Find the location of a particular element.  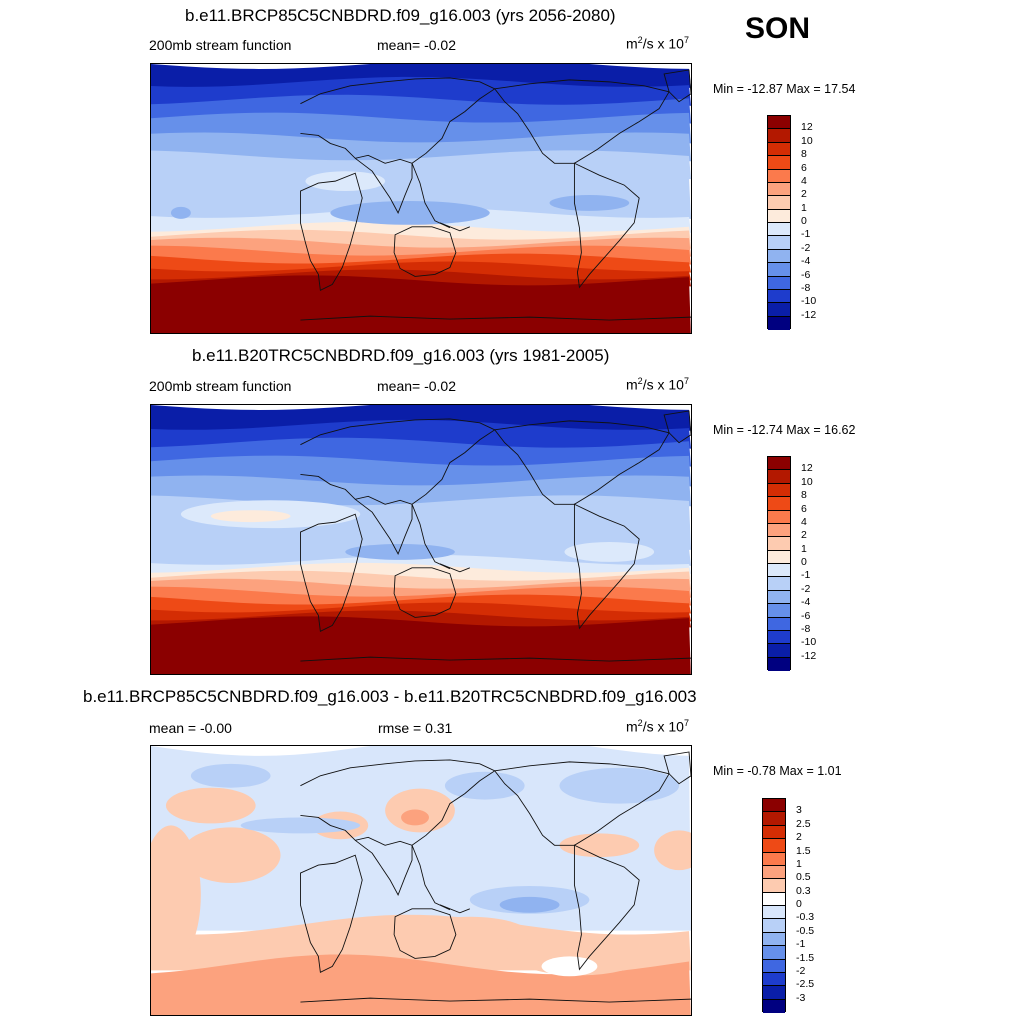

colorbar-label: 0 is located at coordinates (804, 221).